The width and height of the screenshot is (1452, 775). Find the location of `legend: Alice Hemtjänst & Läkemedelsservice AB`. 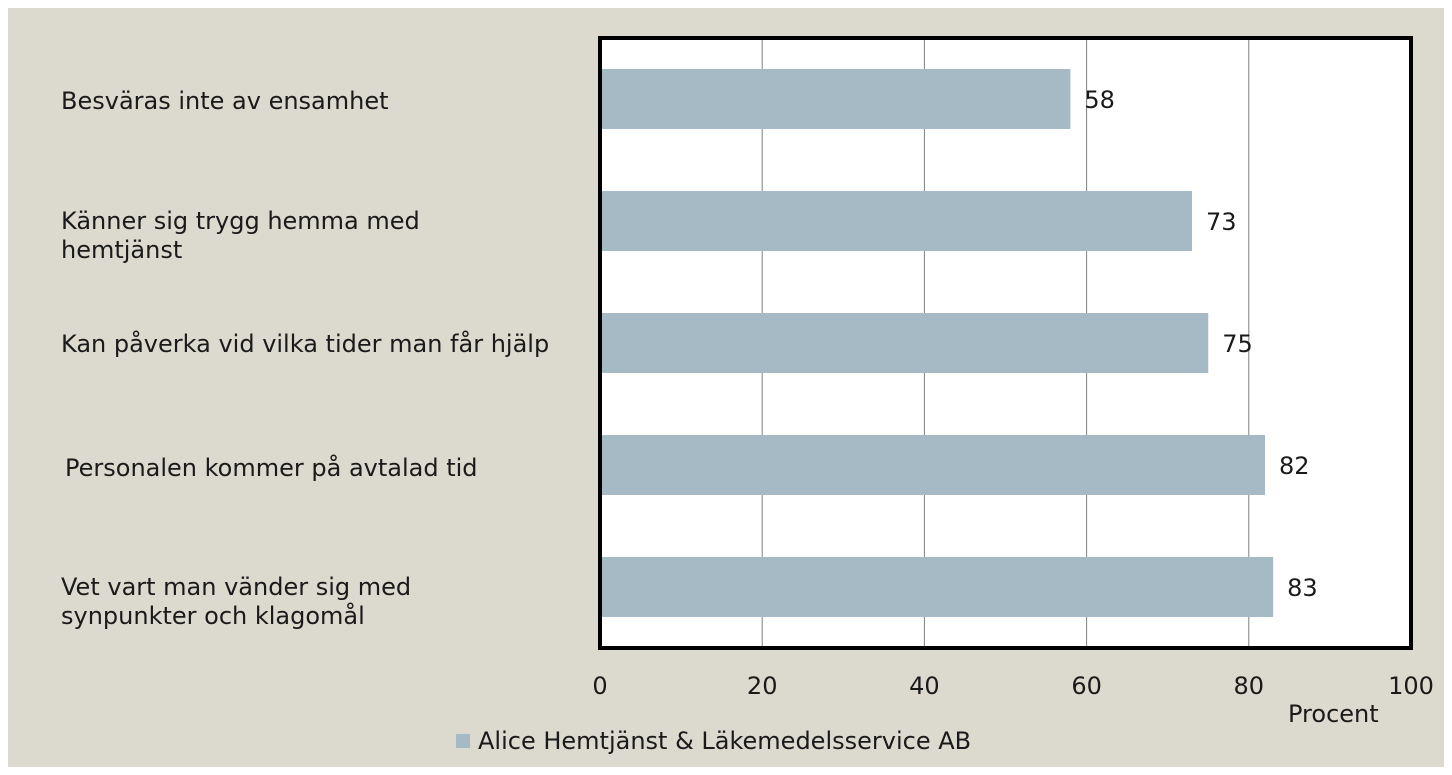

legend: Alice Hemtjänst & Läkemedelsservice AB is located at coordinates (713, 741).